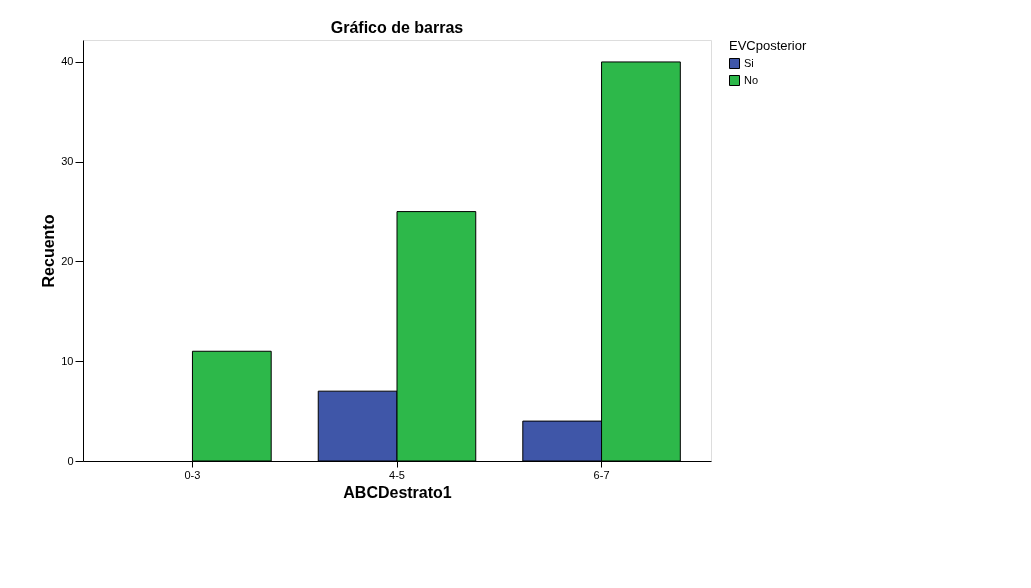 This screenshot has width=1031, height=588. I want to click on y-tick-label: 40, so click(67, 61).